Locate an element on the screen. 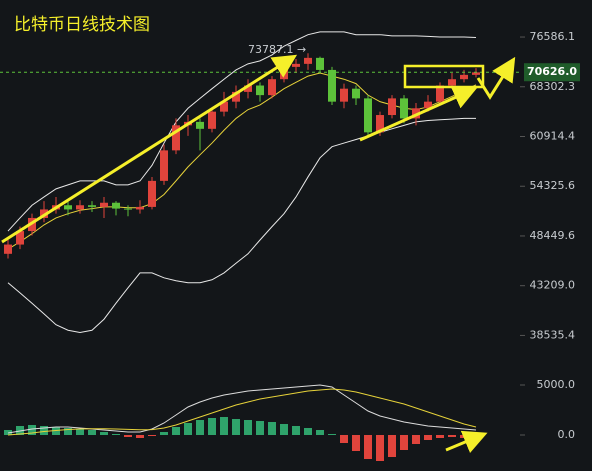  y-tick-label: 0.0 is located at coordinates (567, 434).